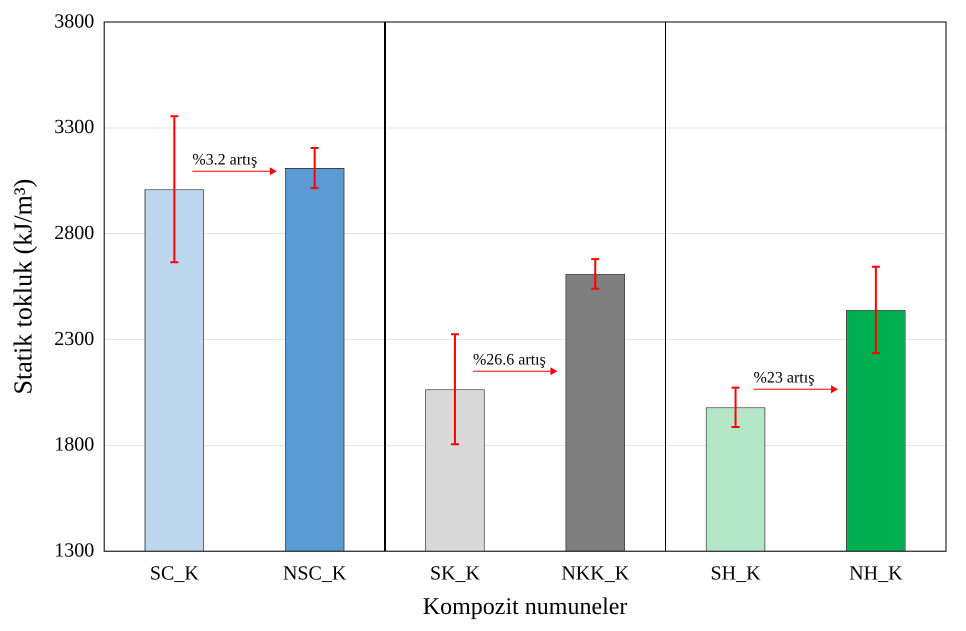 The width and height of the screenshot is (966, 631). Describe the element at coordinates (74, 339) in the screenshot. I see `y-tick-label: 2300` at that location.